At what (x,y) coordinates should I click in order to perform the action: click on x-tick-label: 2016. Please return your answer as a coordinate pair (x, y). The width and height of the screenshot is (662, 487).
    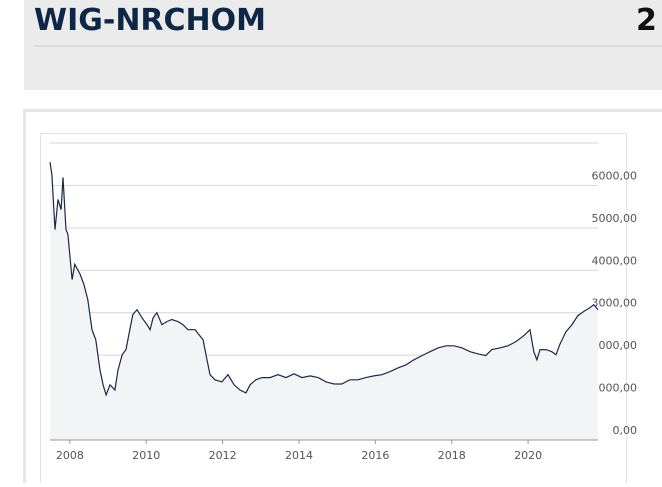
    Looking at the image, I should click on (375, 455).